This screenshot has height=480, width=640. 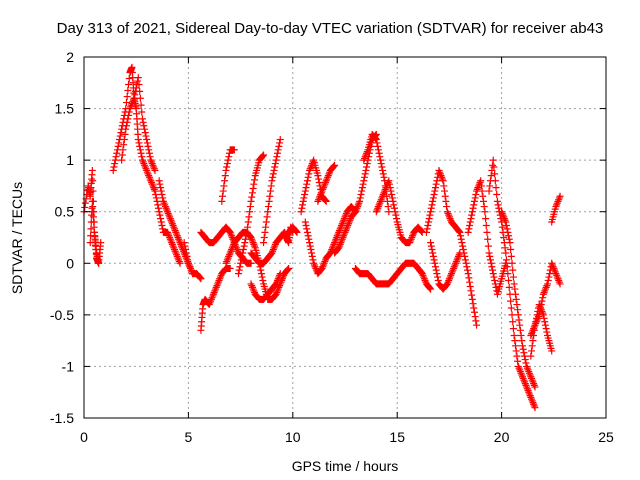 What do you see at coordinates (189, 437) in the screenshot?
I see `x-tick-label: 5` at bounding box center [189, 437].